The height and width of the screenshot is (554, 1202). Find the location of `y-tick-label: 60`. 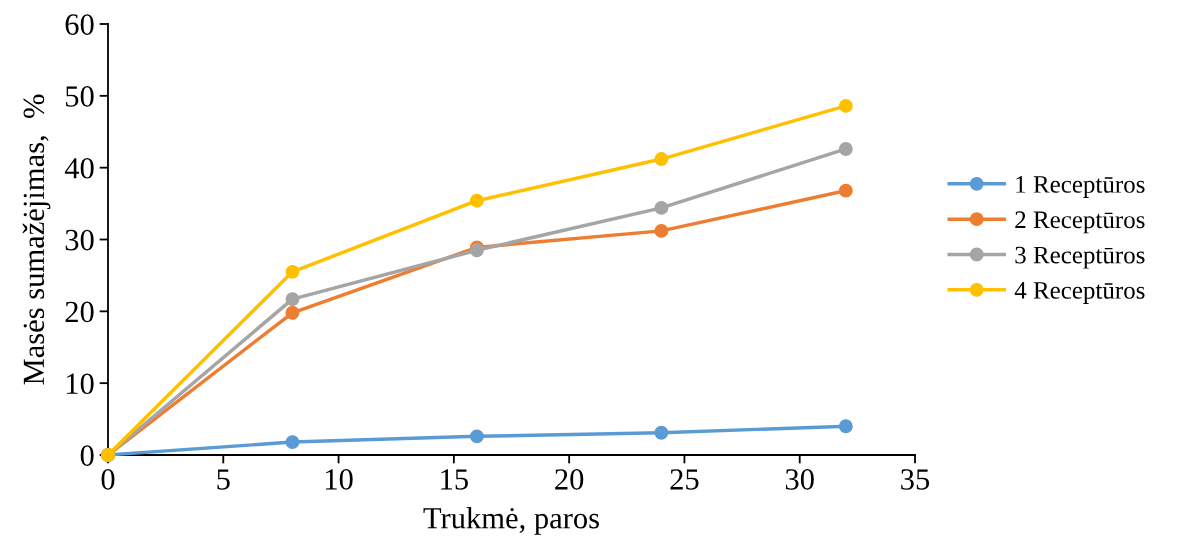

y-tick-label: 60 is located at coordinates (79, 24).